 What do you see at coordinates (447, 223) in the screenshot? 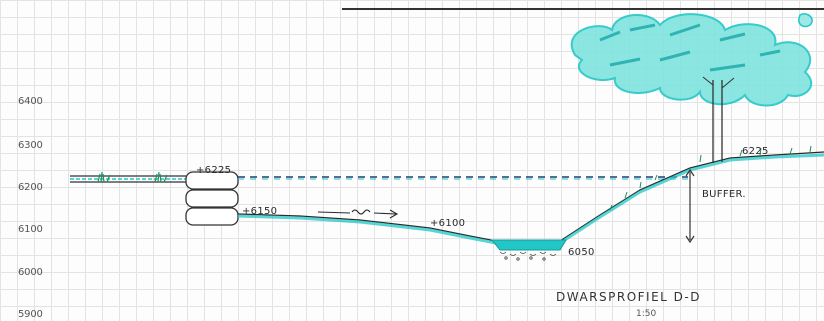
I see `level-label-slope-mid: +6100` at bounding box center [447, 223].